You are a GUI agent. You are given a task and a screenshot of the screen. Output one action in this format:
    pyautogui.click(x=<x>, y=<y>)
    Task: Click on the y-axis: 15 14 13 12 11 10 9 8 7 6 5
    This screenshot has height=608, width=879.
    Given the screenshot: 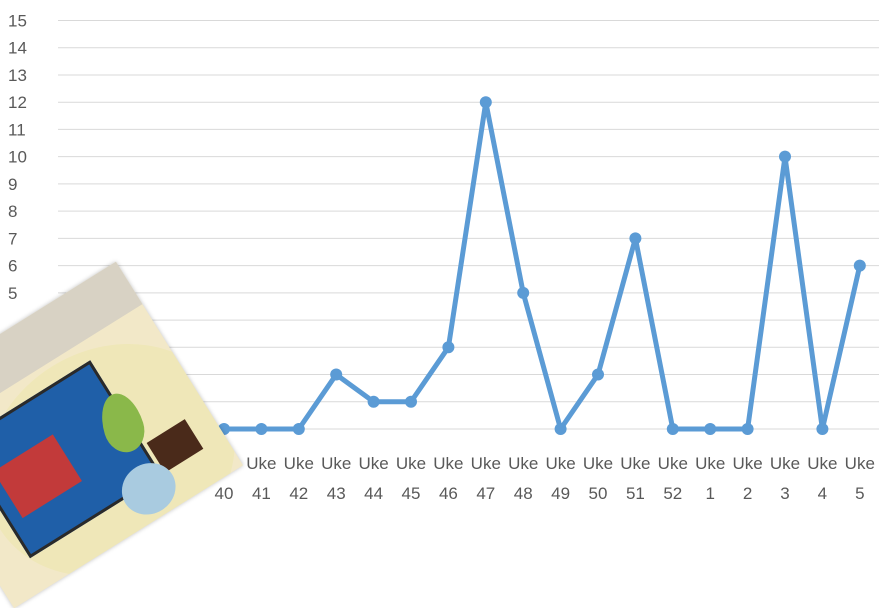 What is the action you would take?
    pyautogui.click(x=17, y=157)
    